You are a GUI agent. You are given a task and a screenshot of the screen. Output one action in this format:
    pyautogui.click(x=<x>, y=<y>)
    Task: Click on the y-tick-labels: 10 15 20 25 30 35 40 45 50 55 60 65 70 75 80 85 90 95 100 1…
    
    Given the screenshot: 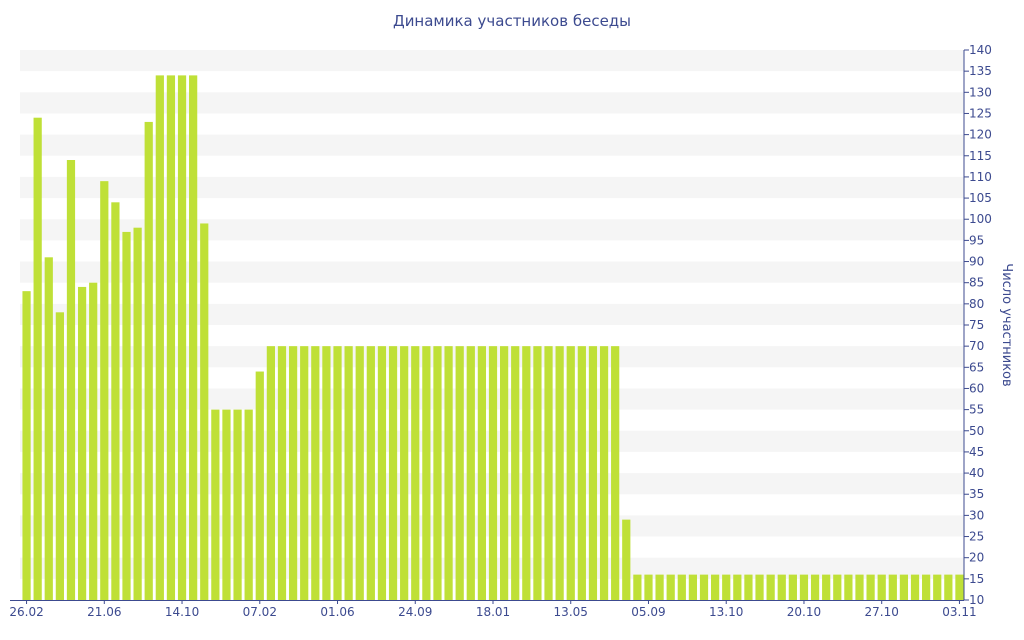 What is the action you would take?
    pyautogui.click(x=978, y=325)
    